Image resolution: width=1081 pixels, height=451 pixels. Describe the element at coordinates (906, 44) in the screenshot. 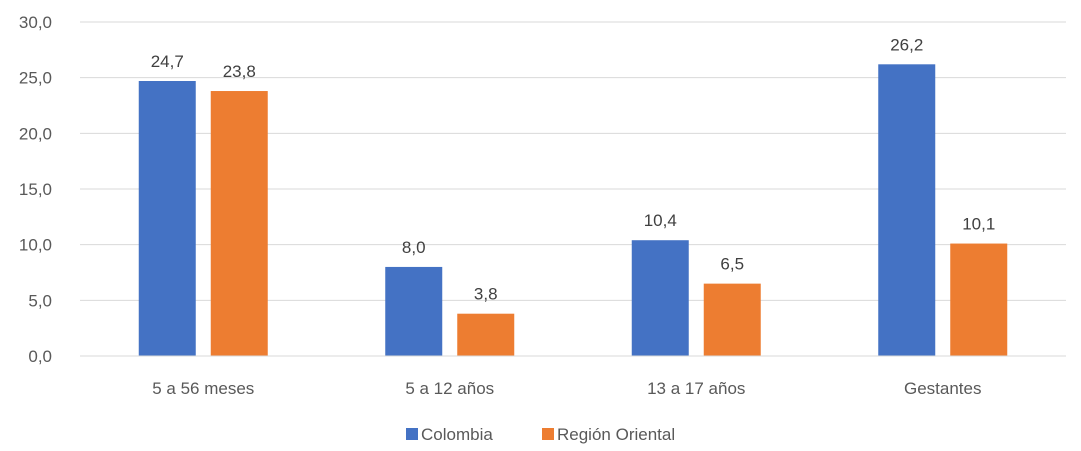

I see `data-label: 26,2` at that location.